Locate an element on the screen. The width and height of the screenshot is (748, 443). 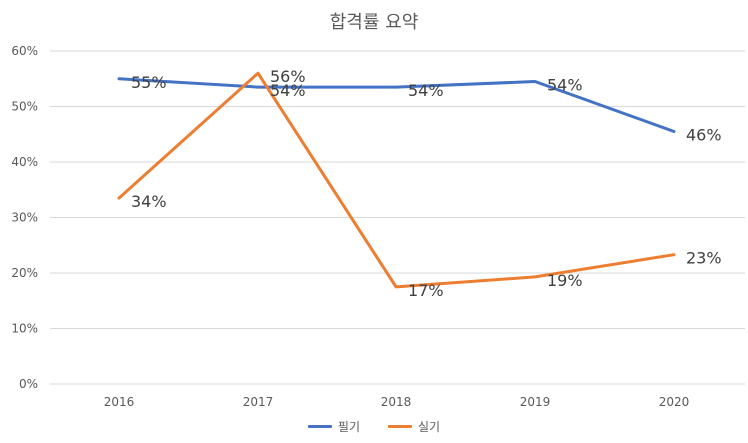
legend-item-series-1: 필기 is located at coordinates (333, 426).